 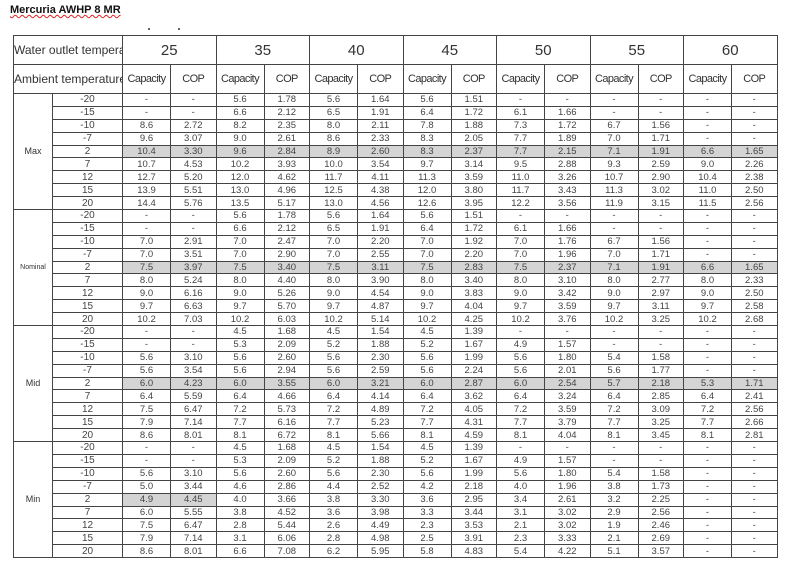 I want to click on capacity-cell: 5.8, so click(x=427, y=551).